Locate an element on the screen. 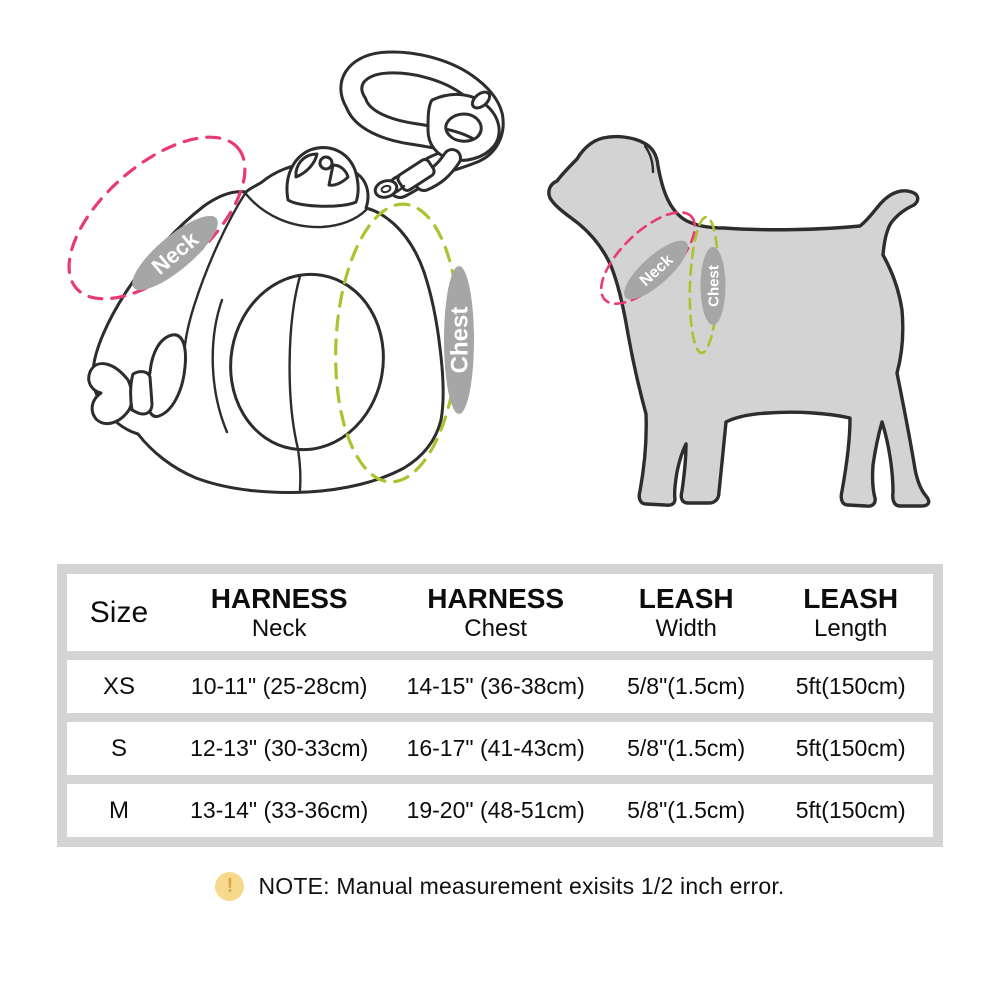  cell-size: M is located at coordinates (118, 810).